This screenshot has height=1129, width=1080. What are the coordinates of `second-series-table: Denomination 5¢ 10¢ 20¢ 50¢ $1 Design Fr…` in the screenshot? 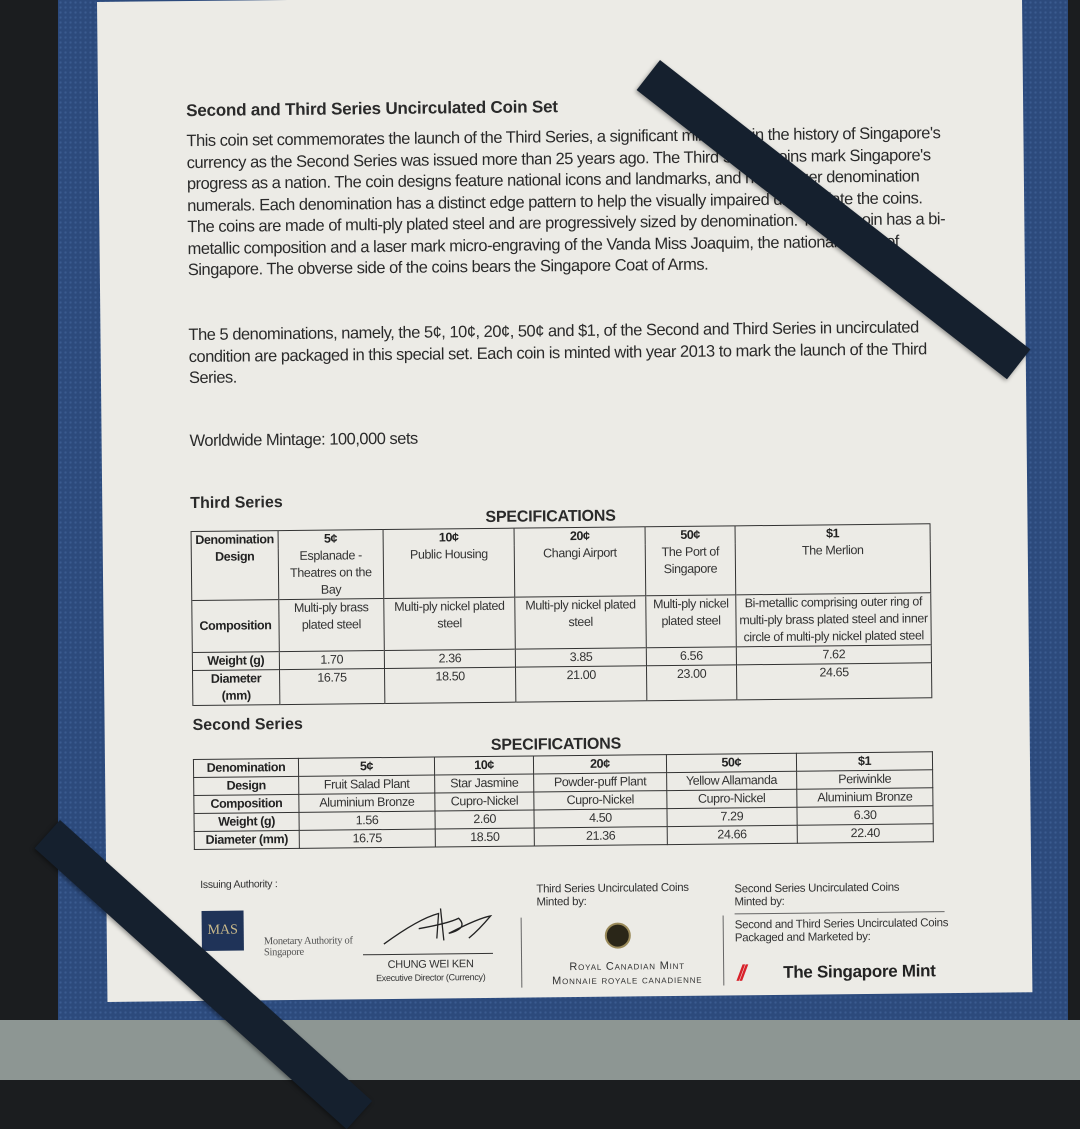 It's located at (563, 800).